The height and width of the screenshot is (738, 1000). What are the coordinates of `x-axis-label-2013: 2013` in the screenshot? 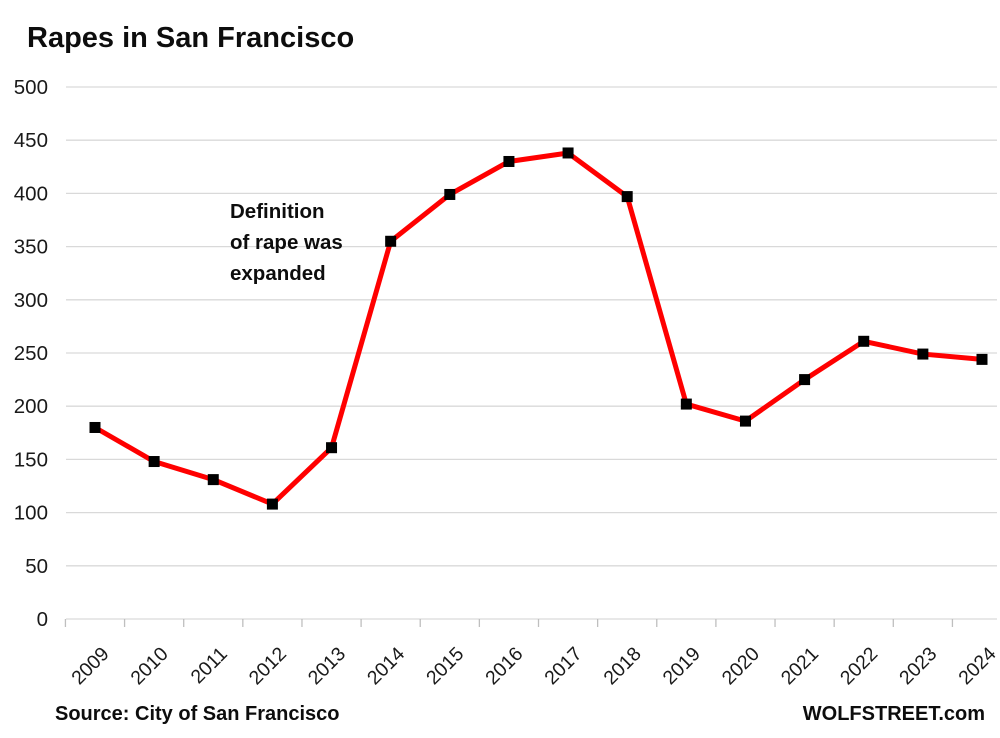 It's located at (327, 666).